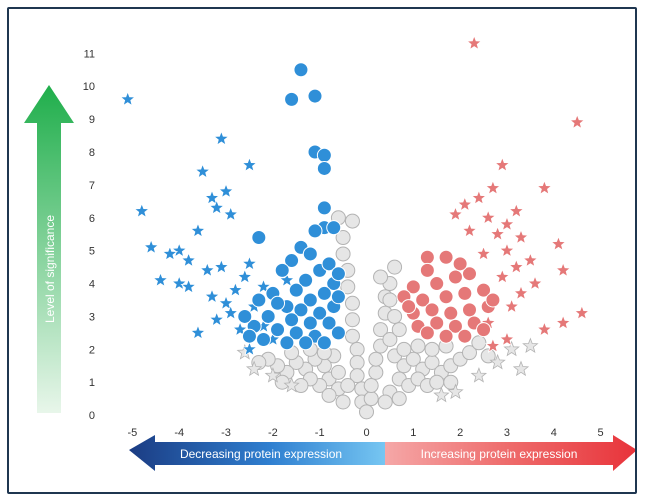 The height and width of the screenshot is (501, 646). I want to click on x-tick-label: 5, so click(601, 433).